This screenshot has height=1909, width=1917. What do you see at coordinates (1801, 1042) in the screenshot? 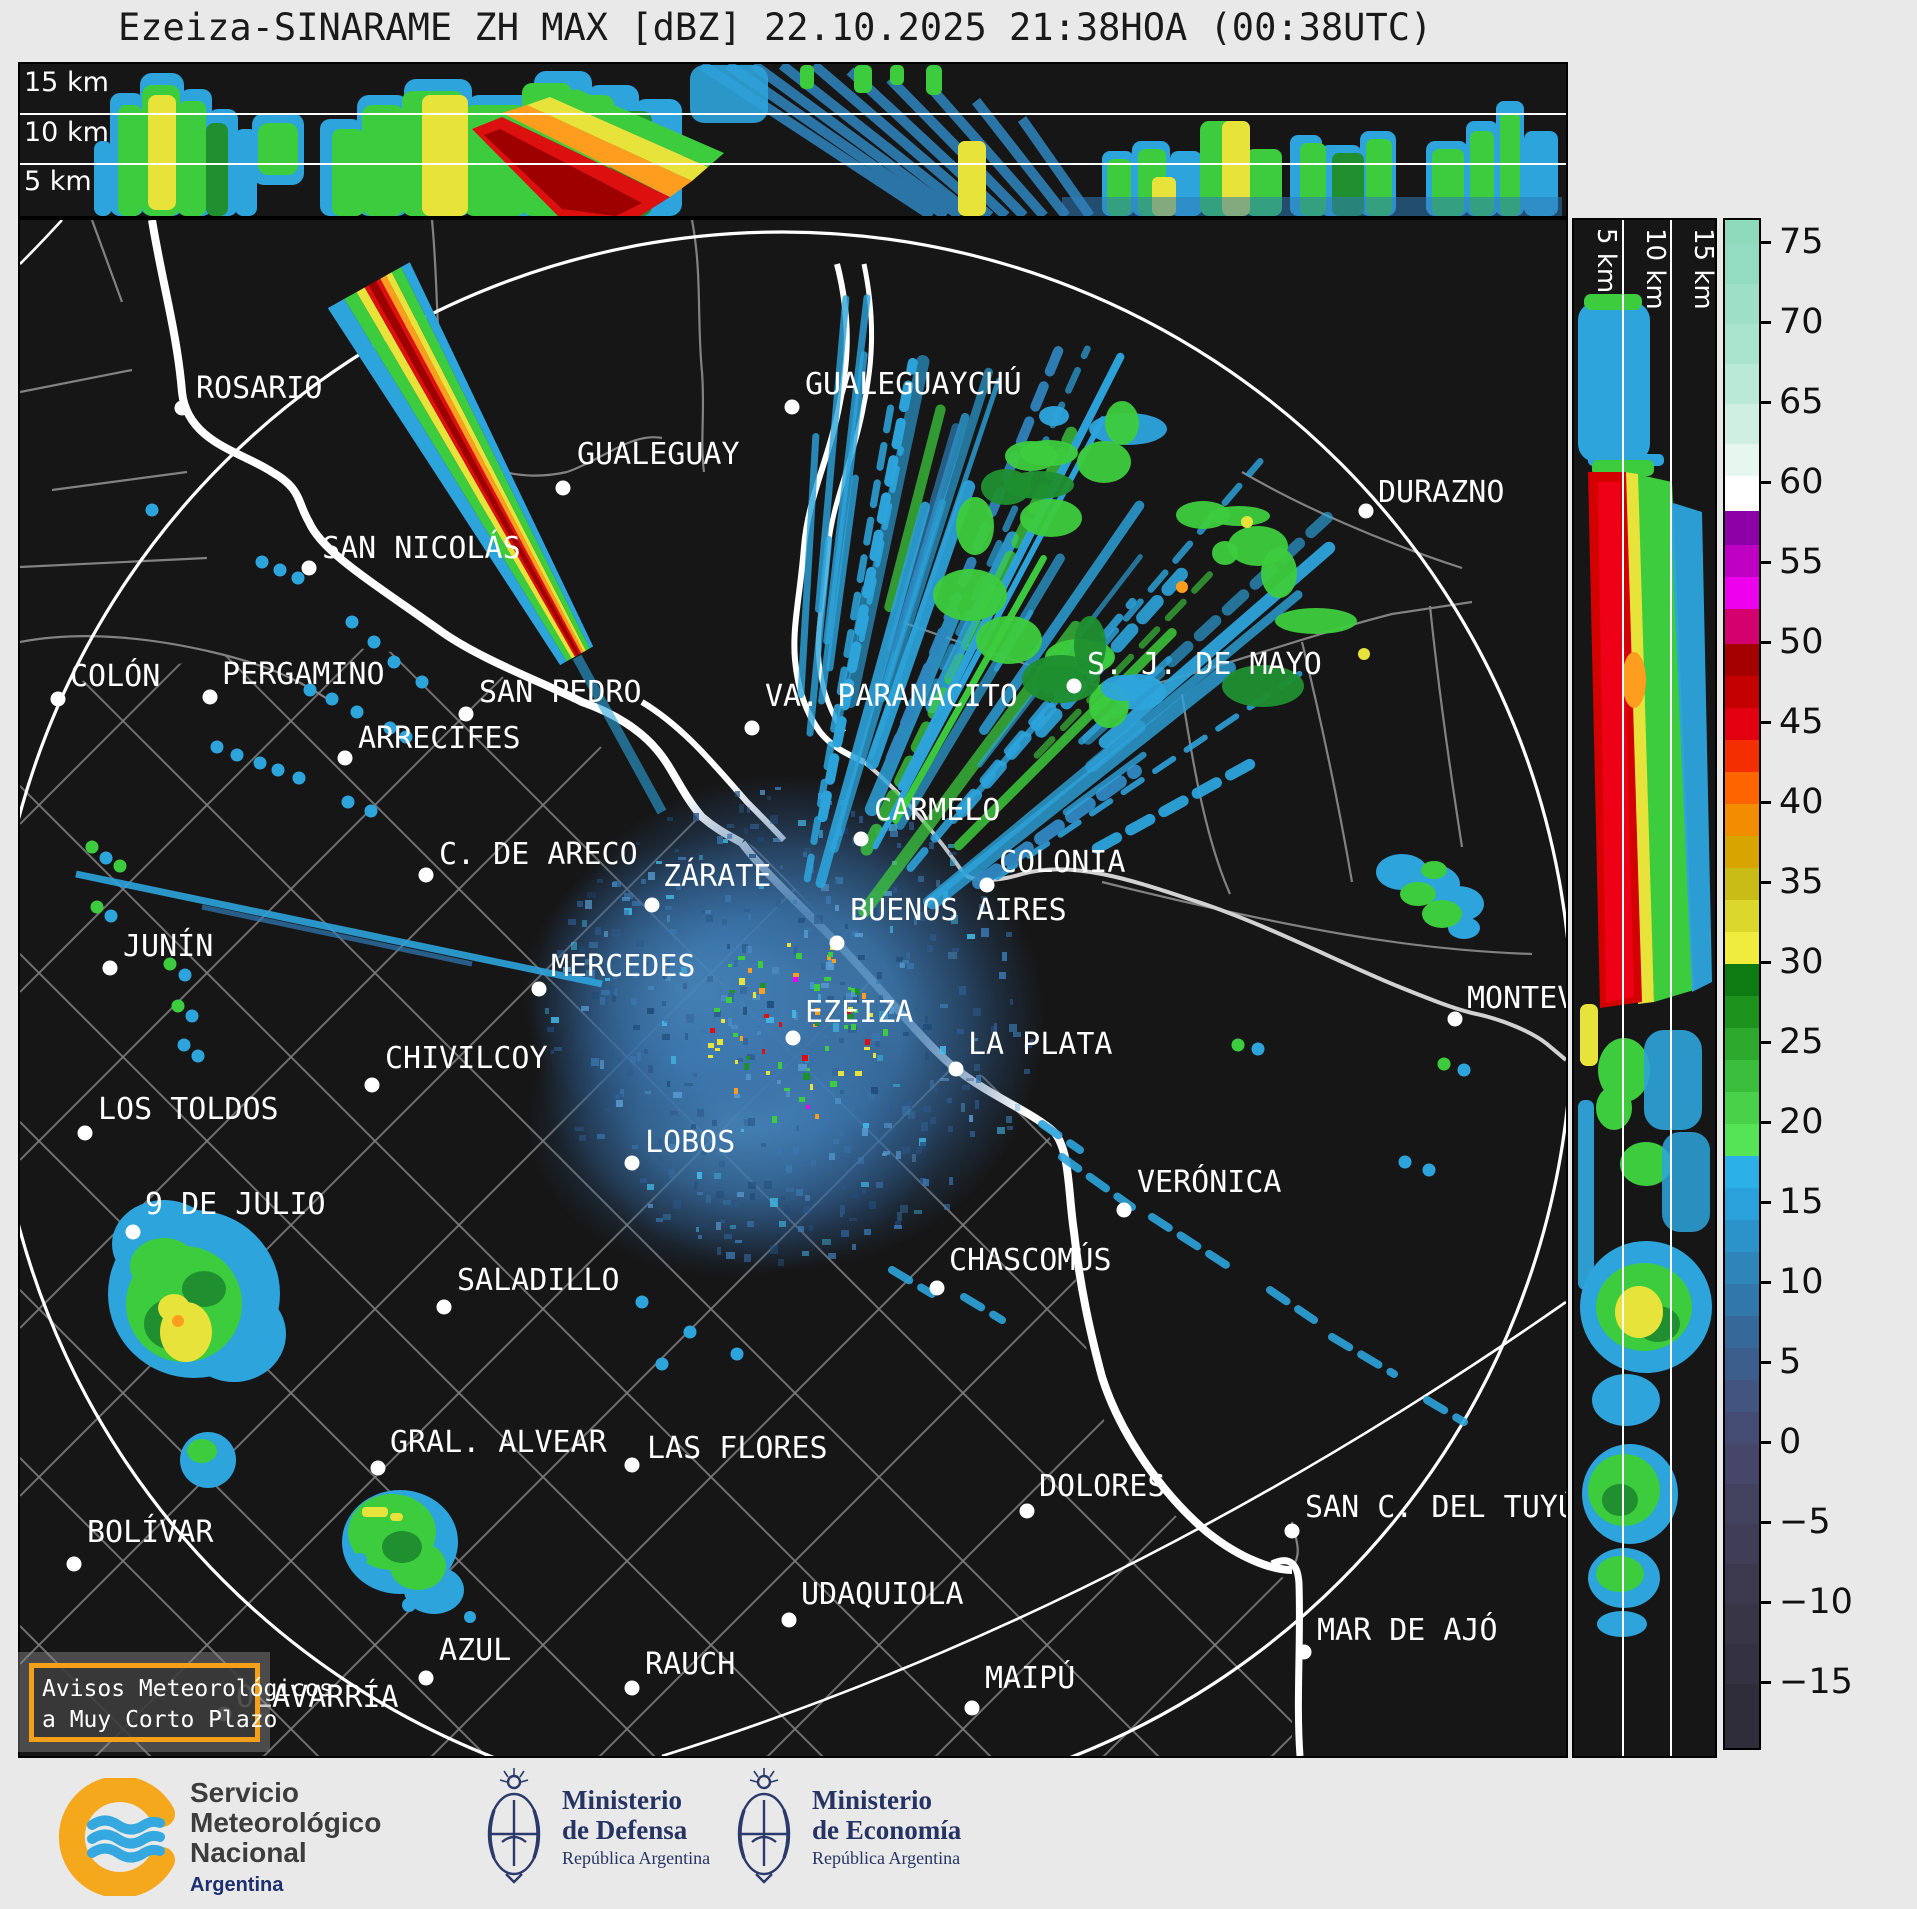
I see `colorbar-tick-label: 25` at bounding box center [1801, 1042].